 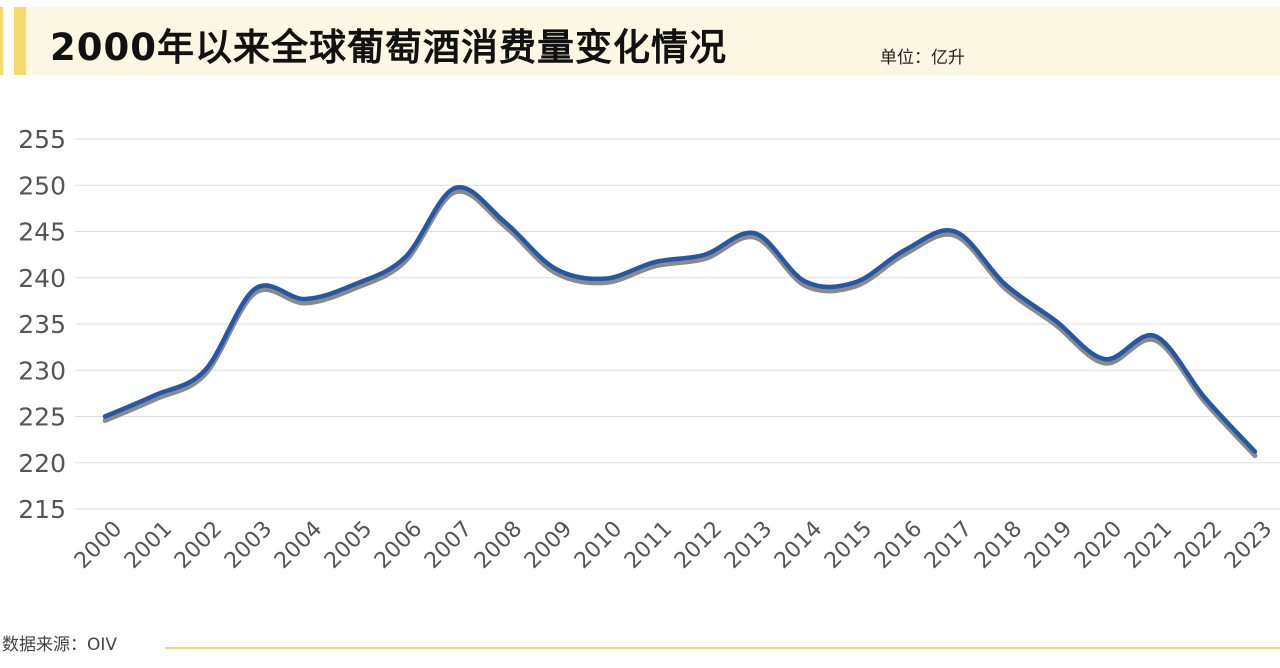 I want to click on x-tick-label: 2020, so click(x=1098, y=545).